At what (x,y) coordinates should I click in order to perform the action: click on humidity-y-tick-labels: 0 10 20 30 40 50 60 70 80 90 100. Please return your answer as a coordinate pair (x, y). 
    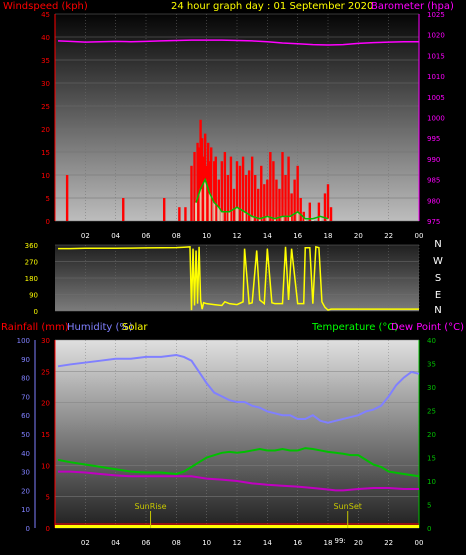
    Looking at the image, I should click on (23, 435).